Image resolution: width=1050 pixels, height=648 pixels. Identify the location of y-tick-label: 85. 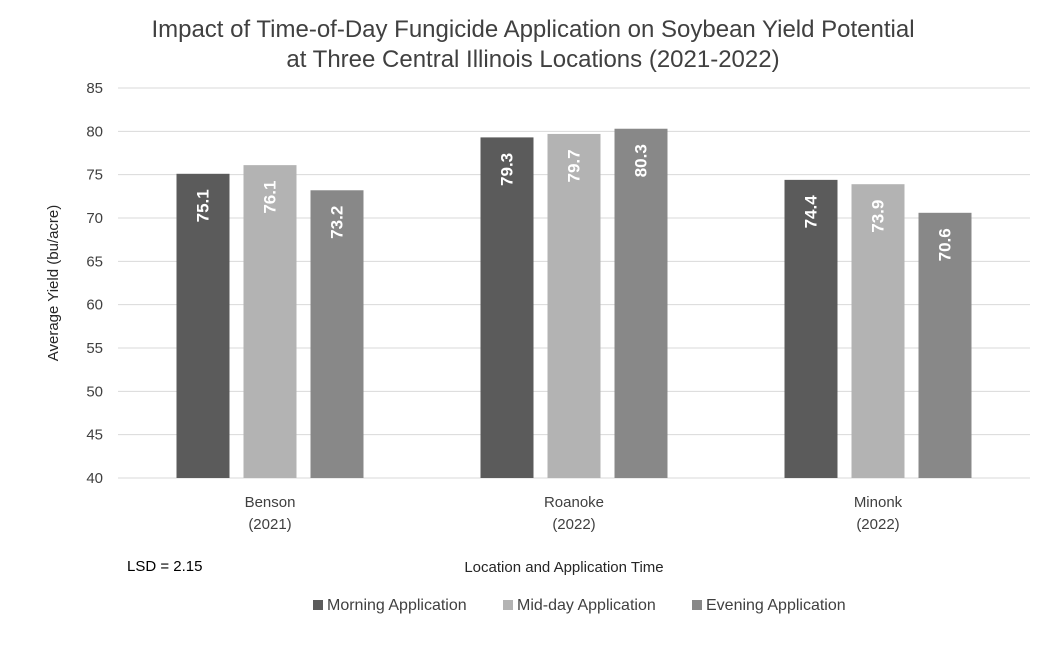
(94, 88).